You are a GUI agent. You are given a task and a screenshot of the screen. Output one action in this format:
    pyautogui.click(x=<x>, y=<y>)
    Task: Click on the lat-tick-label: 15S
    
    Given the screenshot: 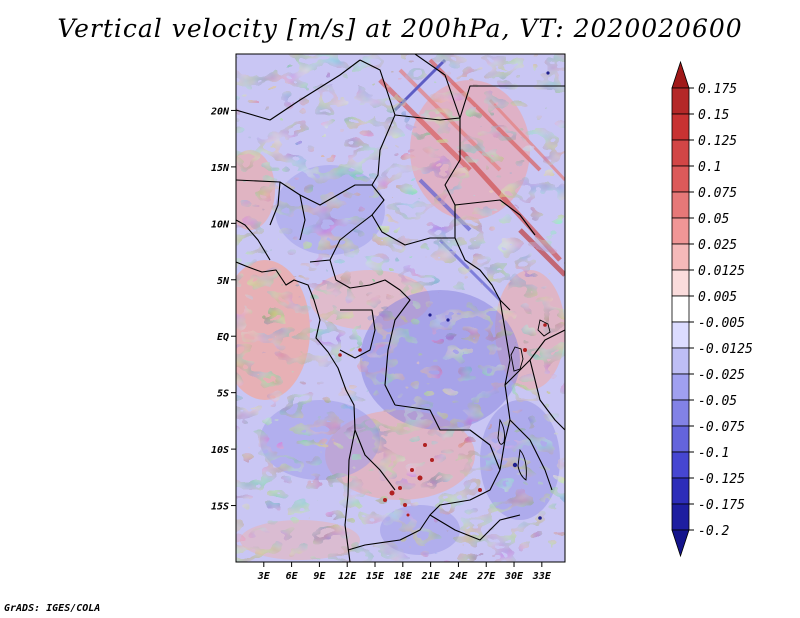 What is the action you would take?
    pyautogui.click(x=220, y=507)
    